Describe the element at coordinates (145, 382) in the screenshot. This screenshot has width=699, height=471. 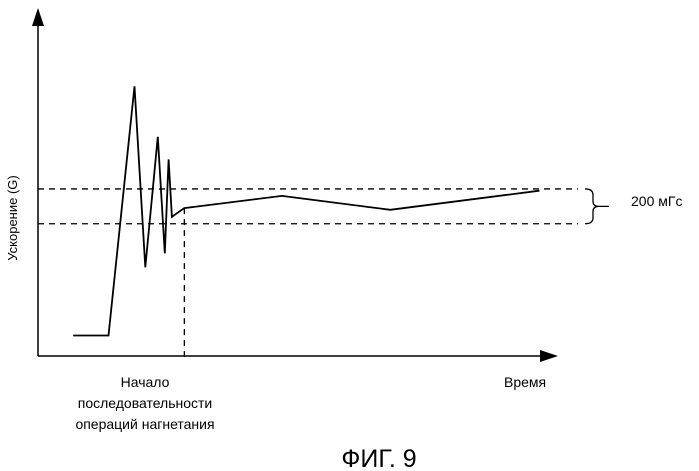
I see `sequence-start-label-line-1: Начало` at that location.